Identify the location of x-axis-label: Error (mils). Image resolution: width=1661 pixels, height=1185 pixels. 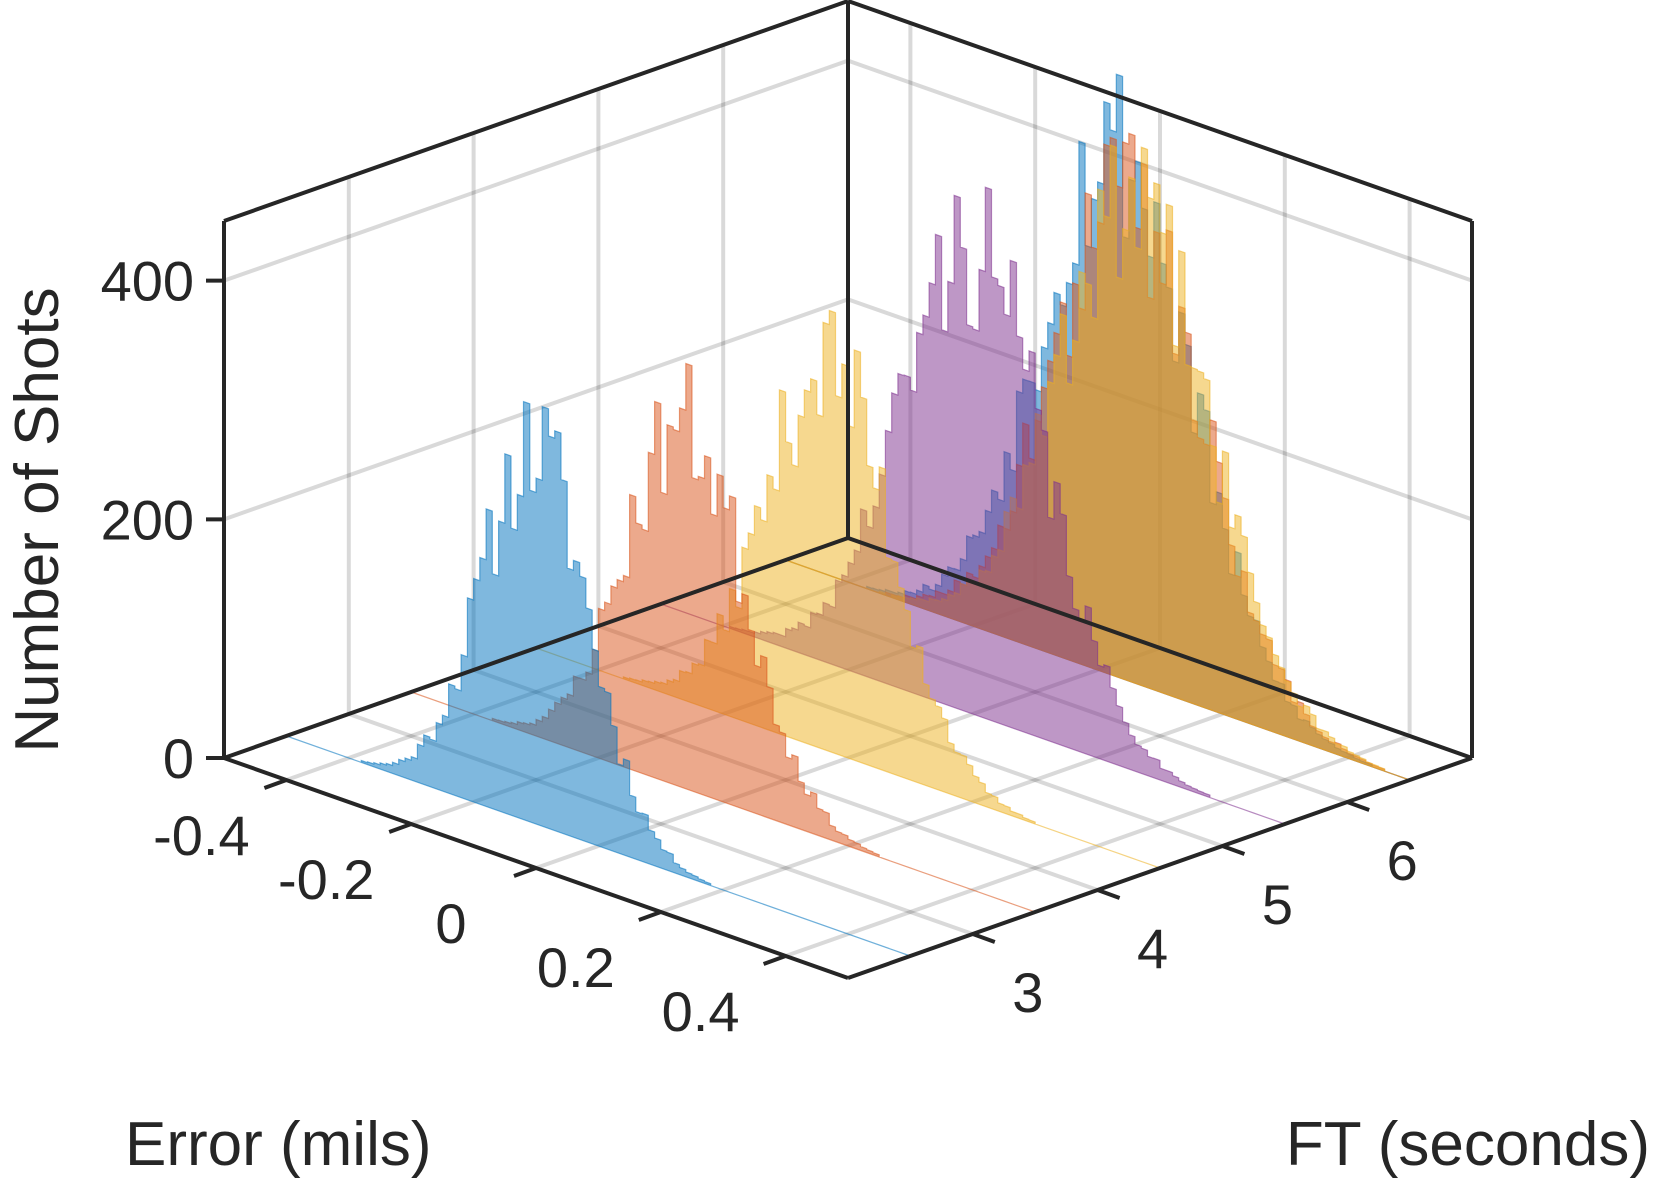
(278, 1144).